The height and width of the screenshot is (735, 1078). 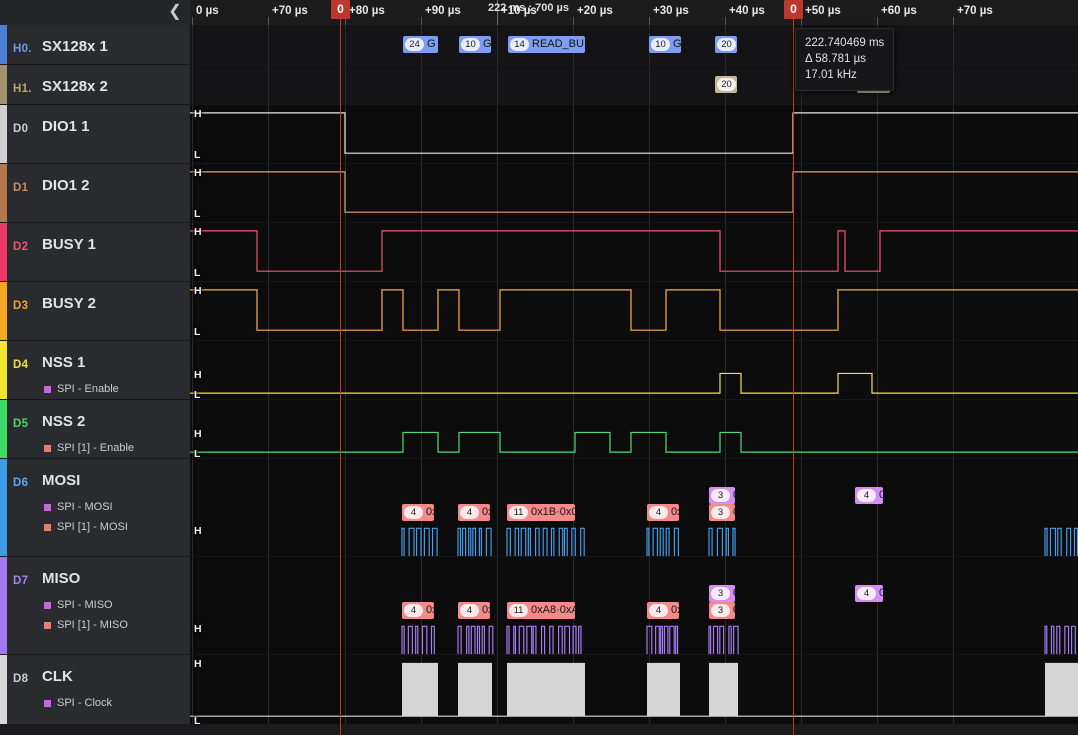 I want to click on cursor-0-right-flag: 0, so click(x=793, y=9).